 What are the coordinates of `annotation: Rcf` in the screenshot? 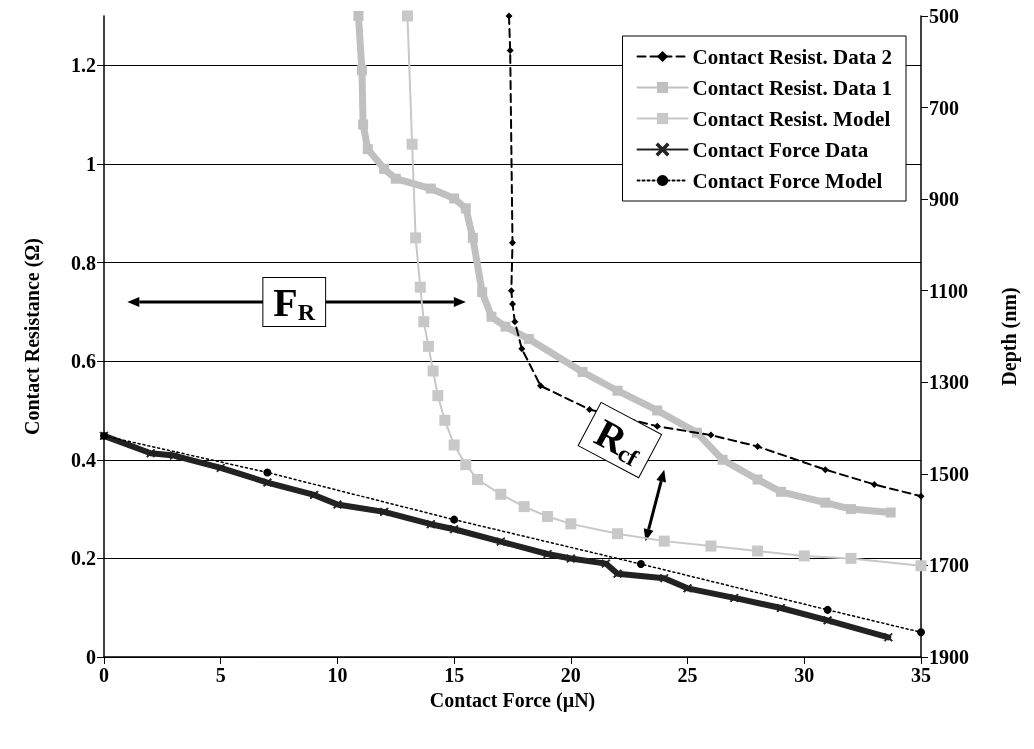 It's located at (615, 440).